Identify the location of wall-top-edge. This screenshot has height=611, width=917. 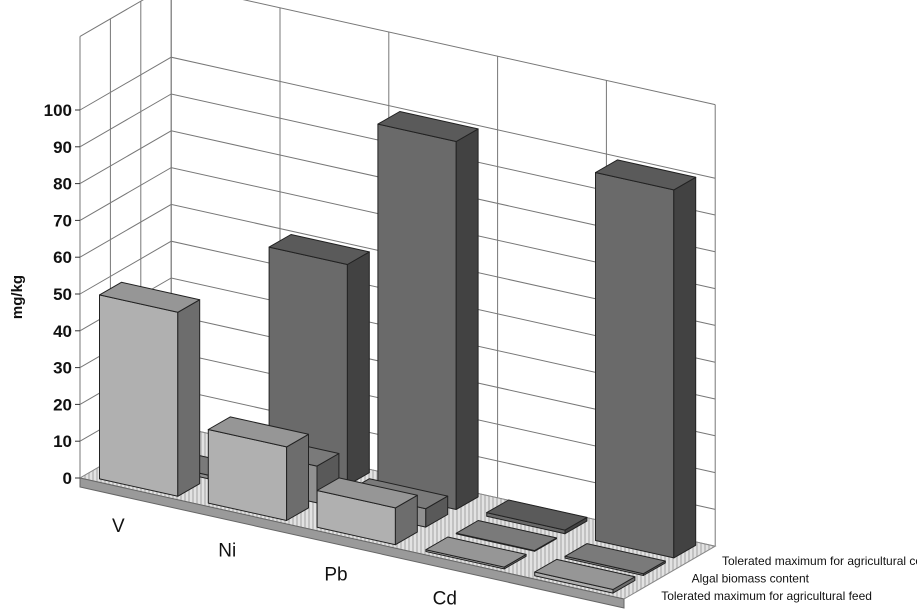
(397, 53).